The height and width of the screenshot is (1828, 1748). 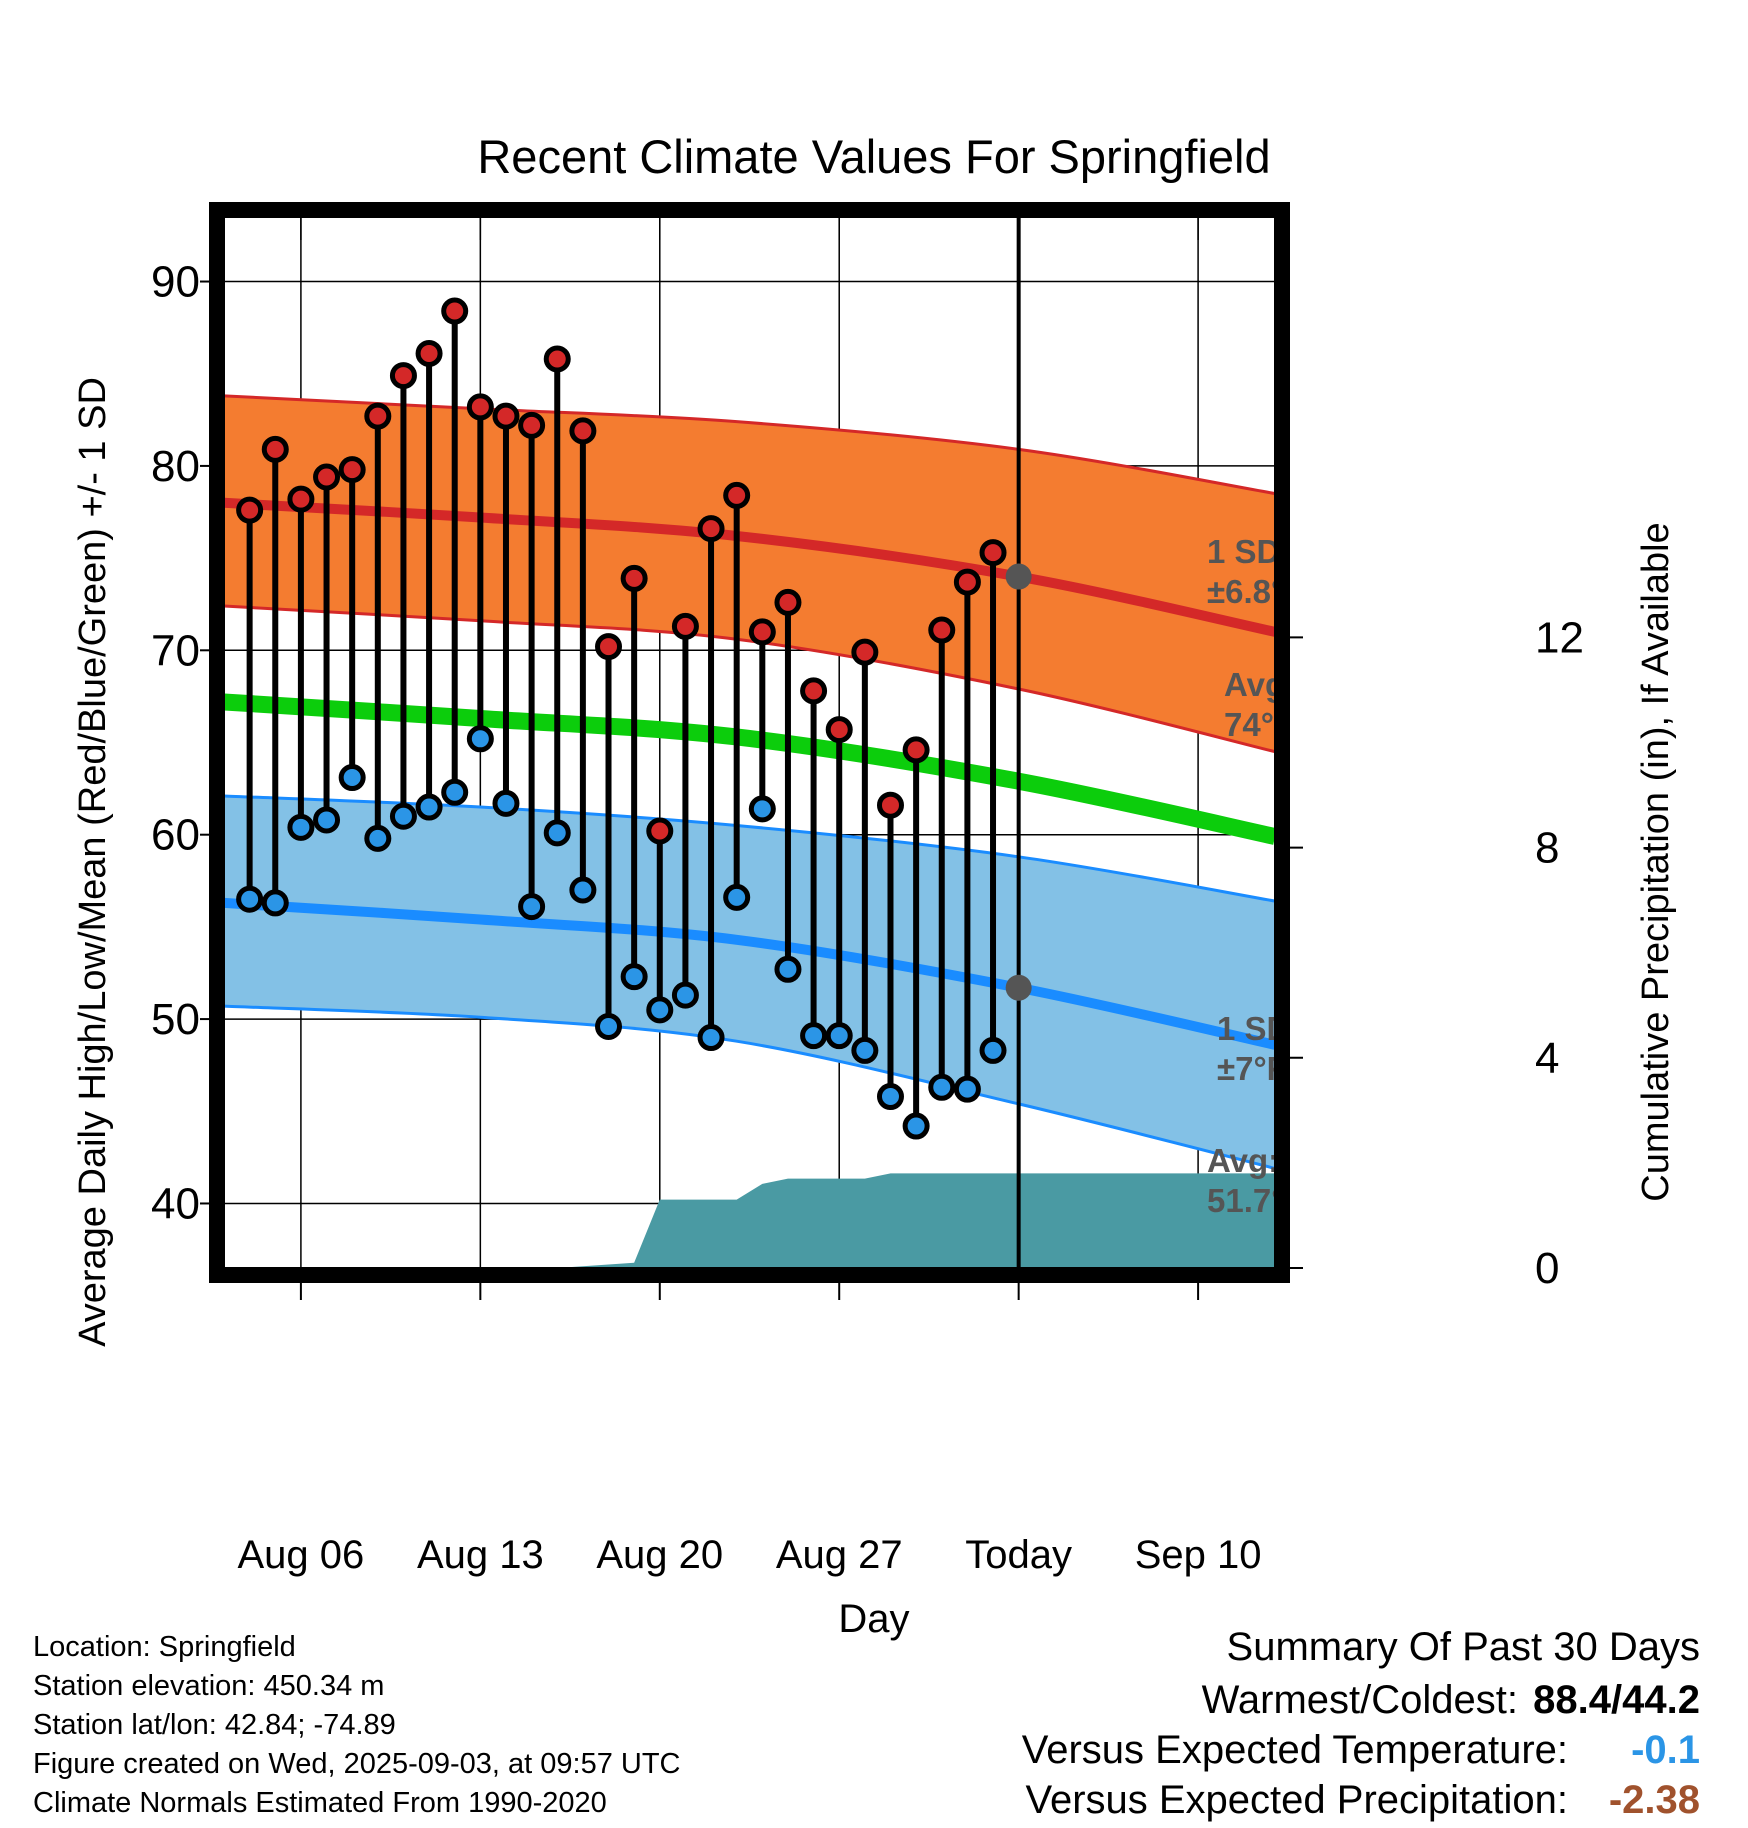 What do you see at coordinates (1547, 1058) in the screenshot?
I see `y2-tick-label: 4` at bounding box center [1547, 1058].